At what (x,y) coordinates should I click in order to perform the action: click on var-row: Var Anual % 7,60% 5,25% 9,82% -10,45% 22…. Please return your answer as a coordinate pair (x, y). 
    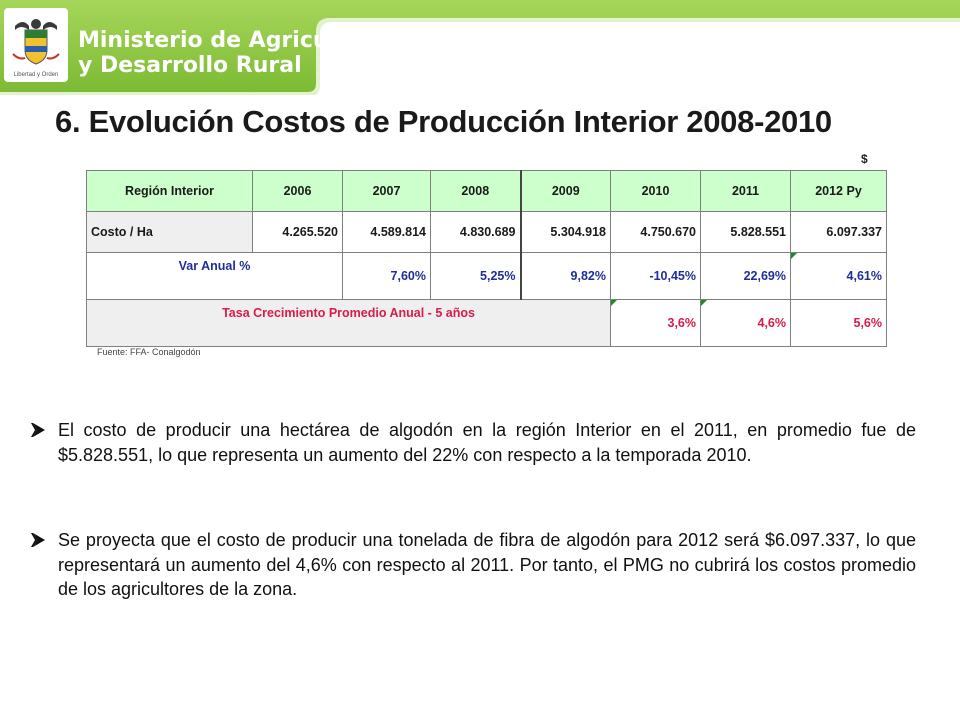
    Looking at the image, I should click on (486, 276).